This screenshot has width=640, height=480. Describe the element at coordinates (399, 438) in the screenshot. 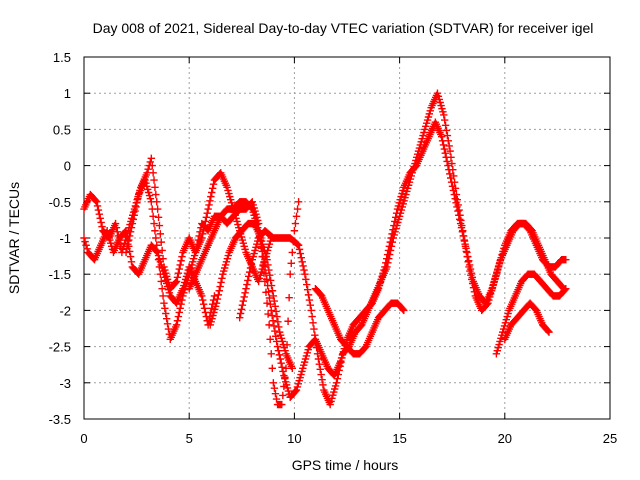

I see `x-tick-label: 15` at that location.